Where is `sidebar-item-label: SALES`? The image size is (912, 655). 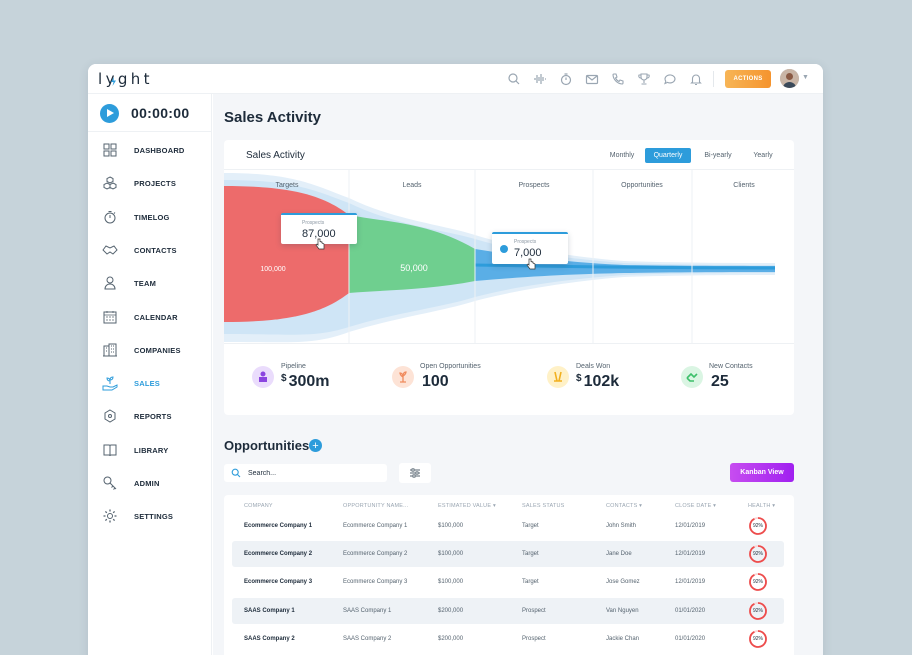 sidebar-item-label: SALES is located at coordinates (147, 384).